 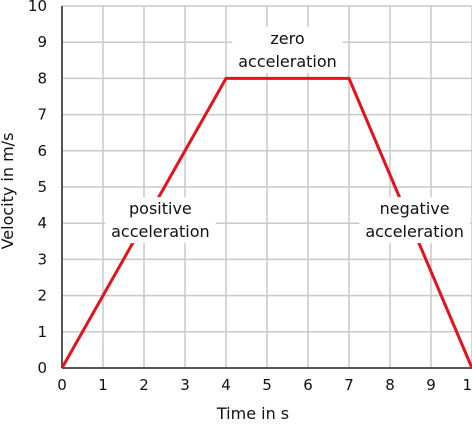 I want to click on x-tick-label: 4, so click(x=226, y=385).